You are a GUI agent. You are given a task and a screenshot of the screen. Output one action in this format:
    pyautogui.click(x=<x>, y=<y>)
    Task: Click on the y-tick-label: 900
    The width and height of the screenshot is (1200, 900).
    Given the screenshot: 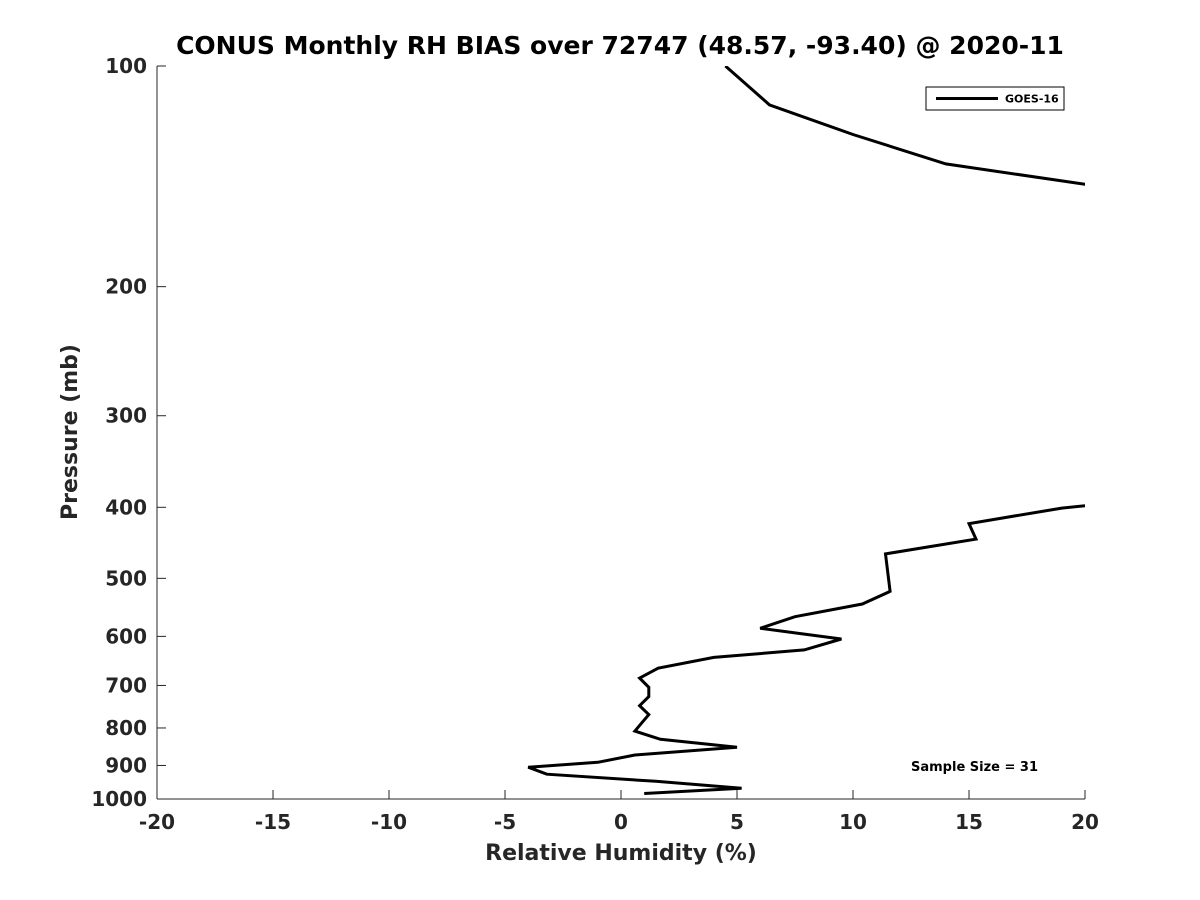 What is the action you would take?
    pyautogui.click(x=126, y=765)
    